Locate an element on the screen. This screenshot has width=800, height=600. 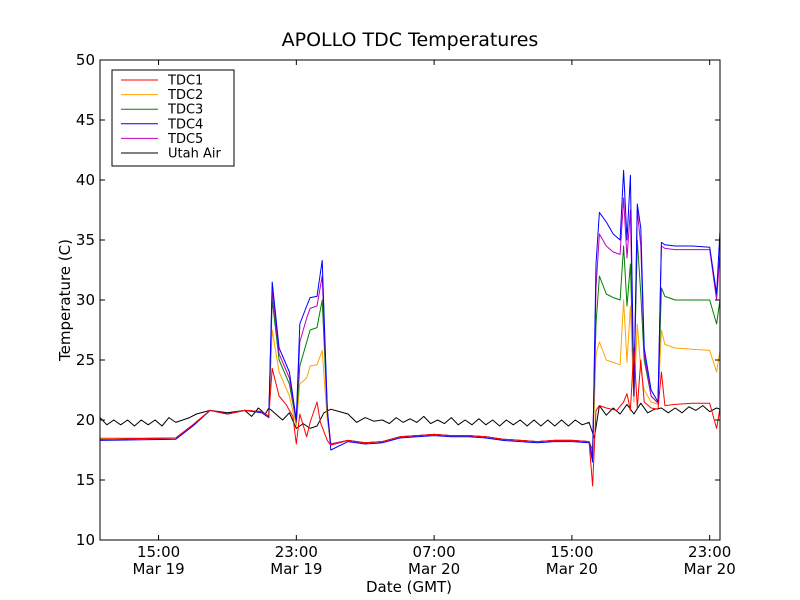
legend-label: TDC5 is located at coordinates (185, 139).